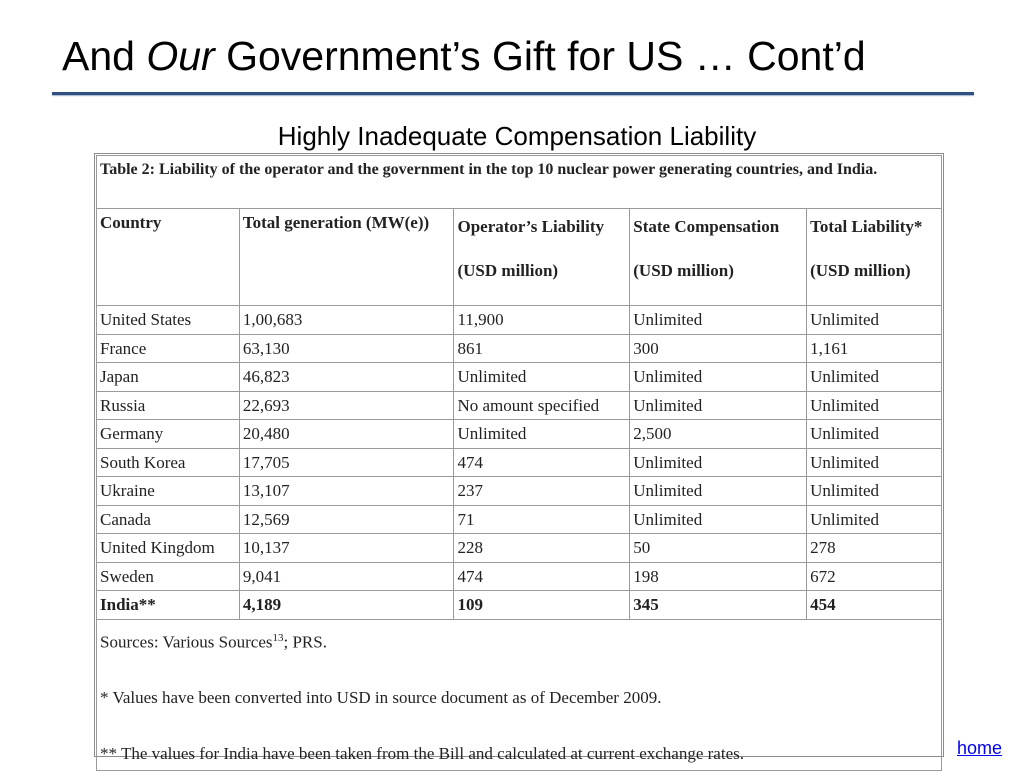 The image size is (1024, 771). I want to click on cell-generation: 1,00,683, so click(346, 320).